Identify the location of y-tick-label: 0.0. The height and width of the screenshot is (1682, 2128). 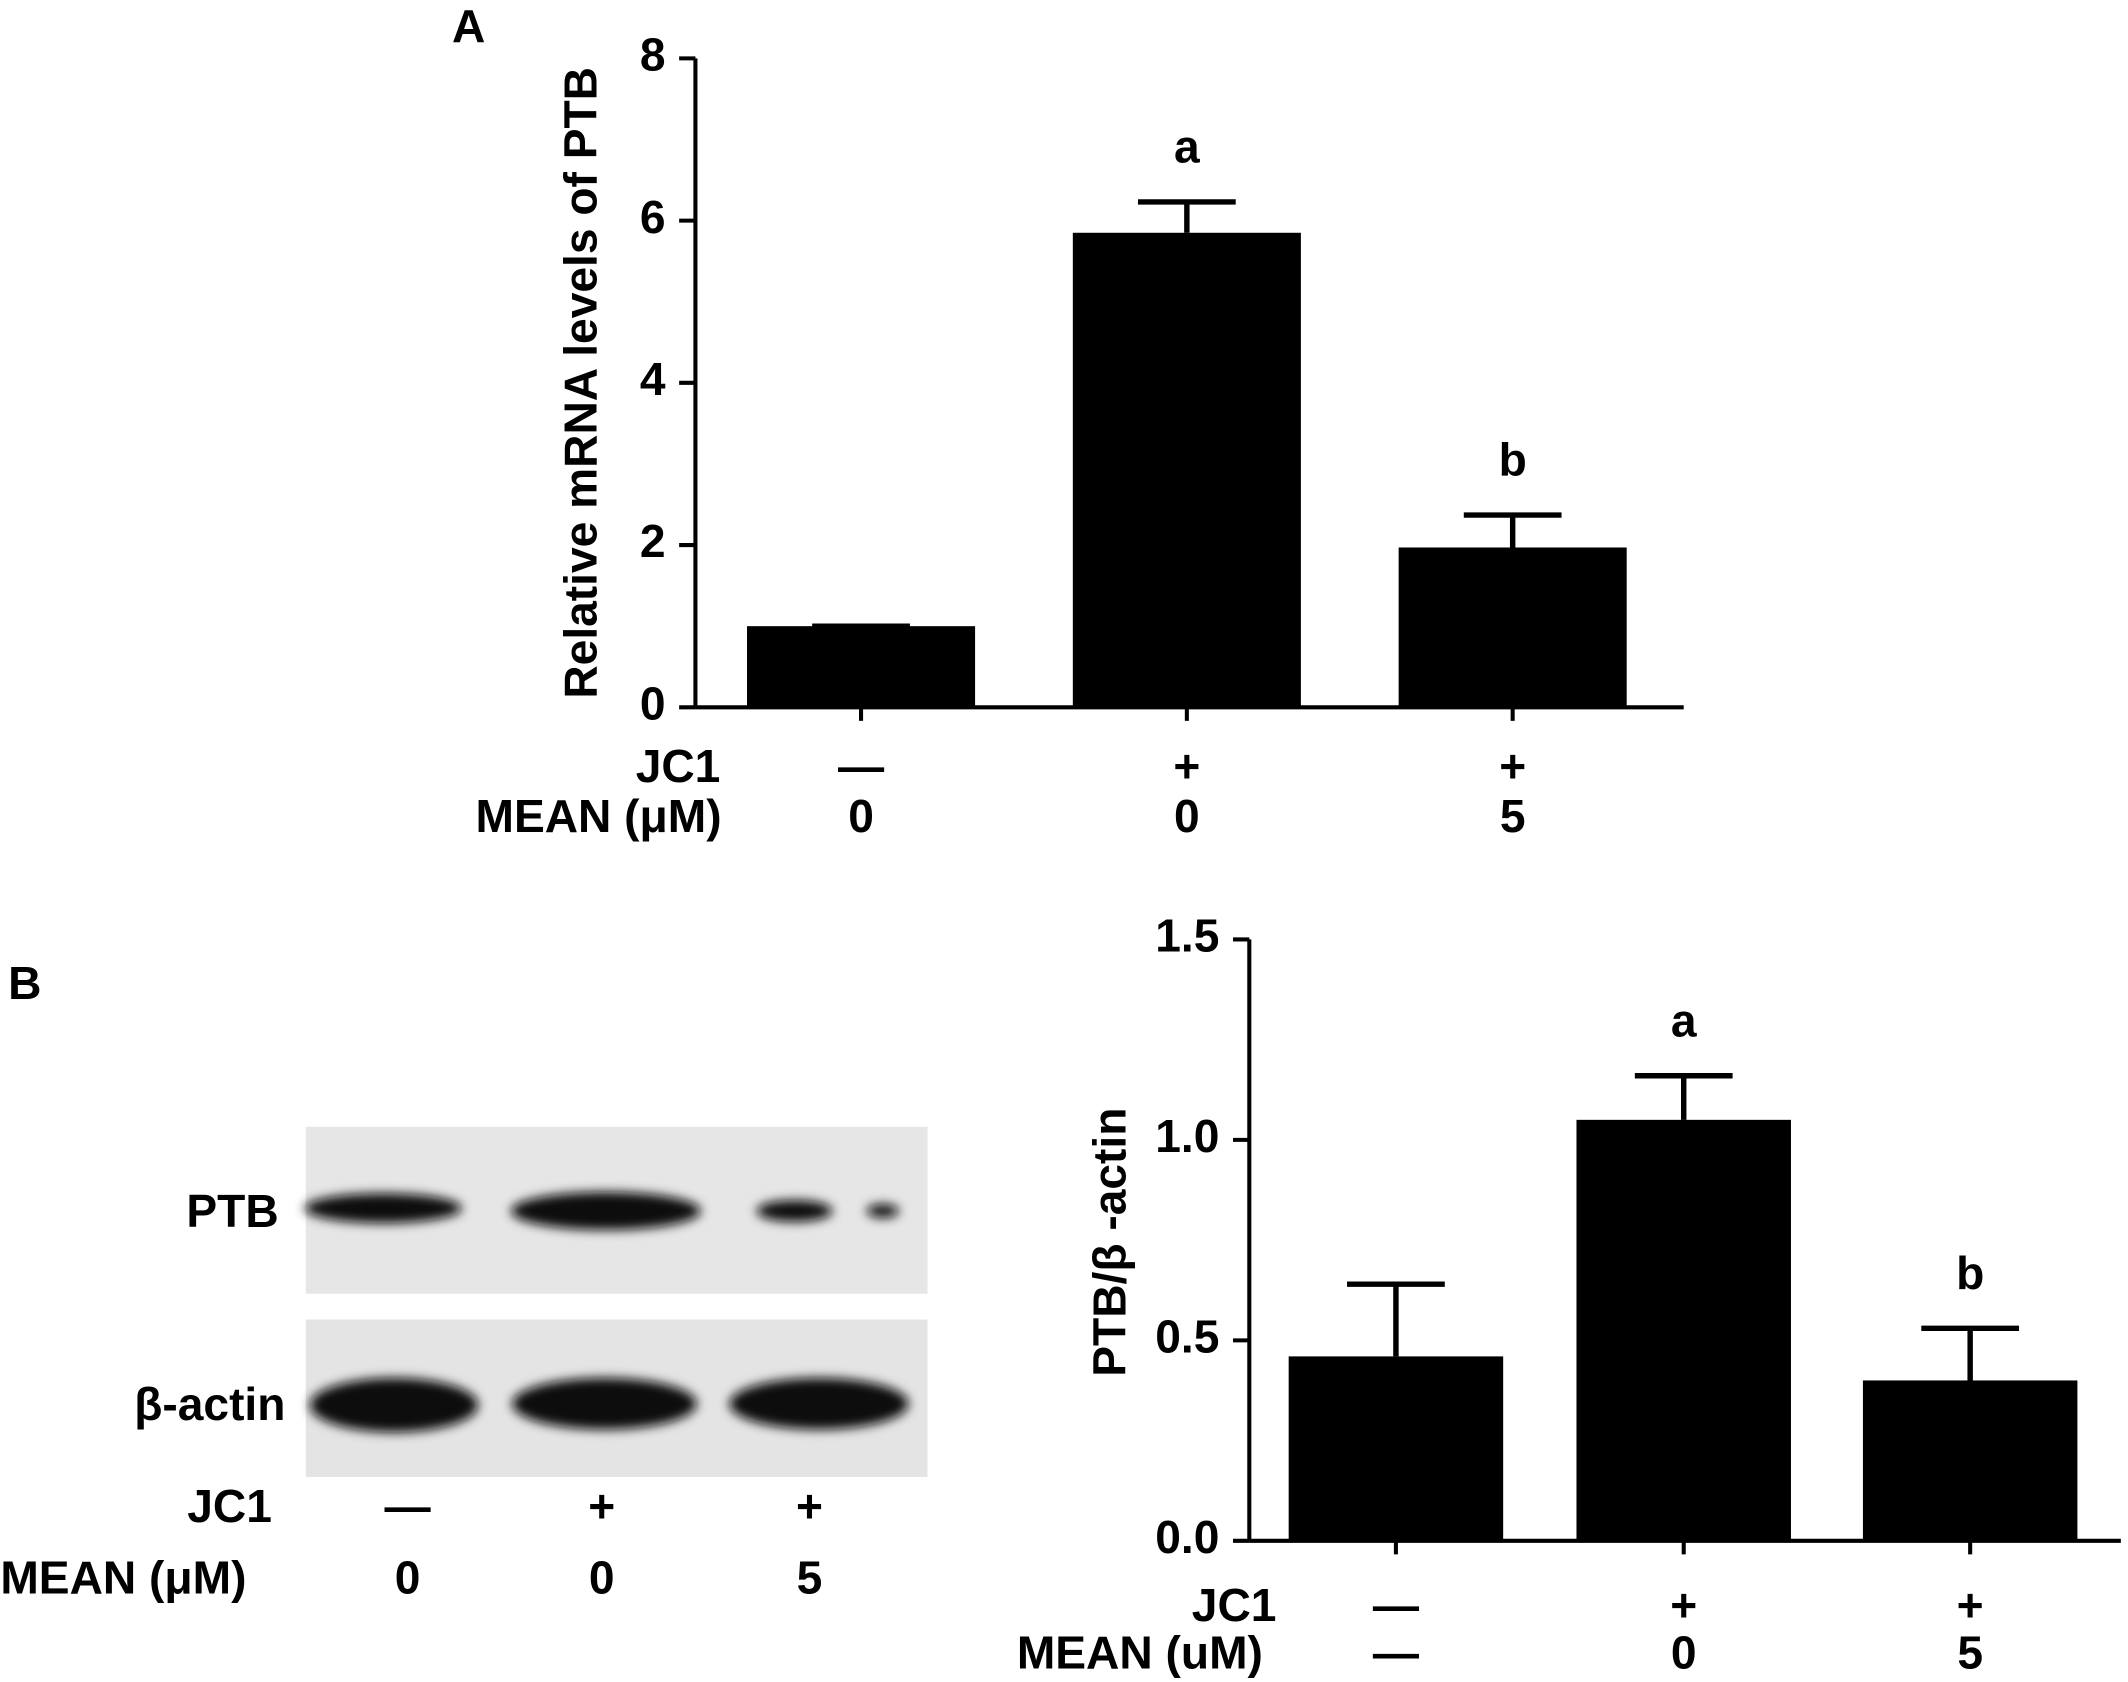
(1187, 1537).